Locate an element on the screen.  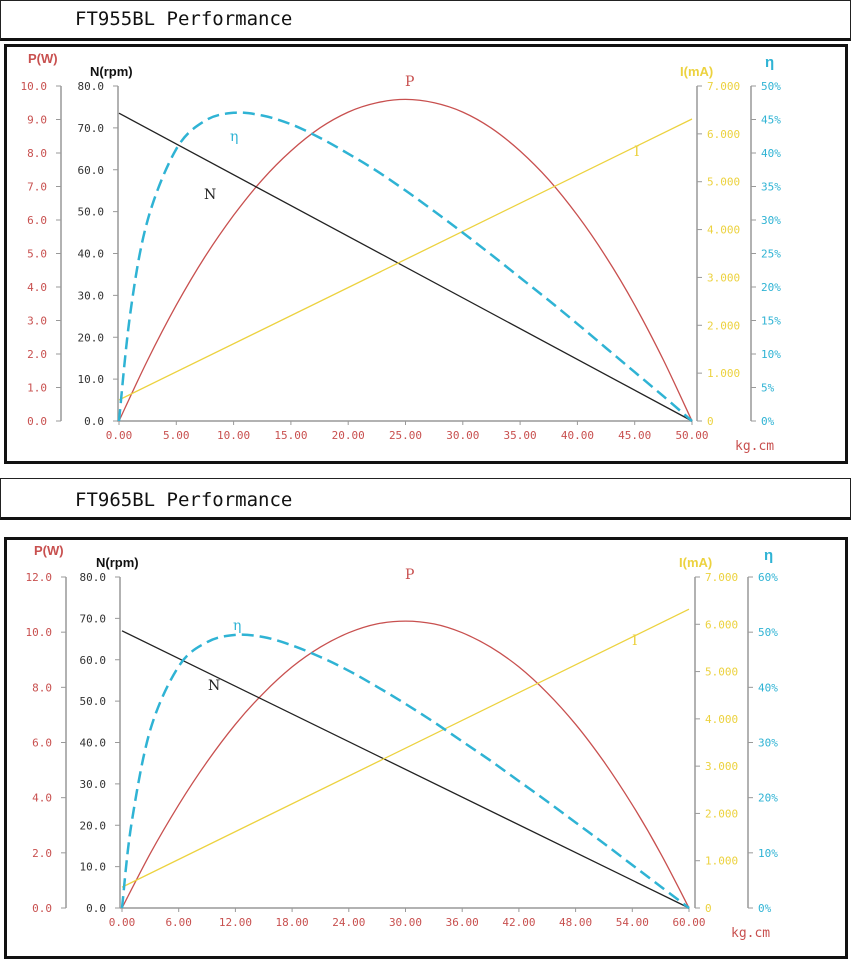
eta-tick-label: 20% is located at coordinates (768, 798).